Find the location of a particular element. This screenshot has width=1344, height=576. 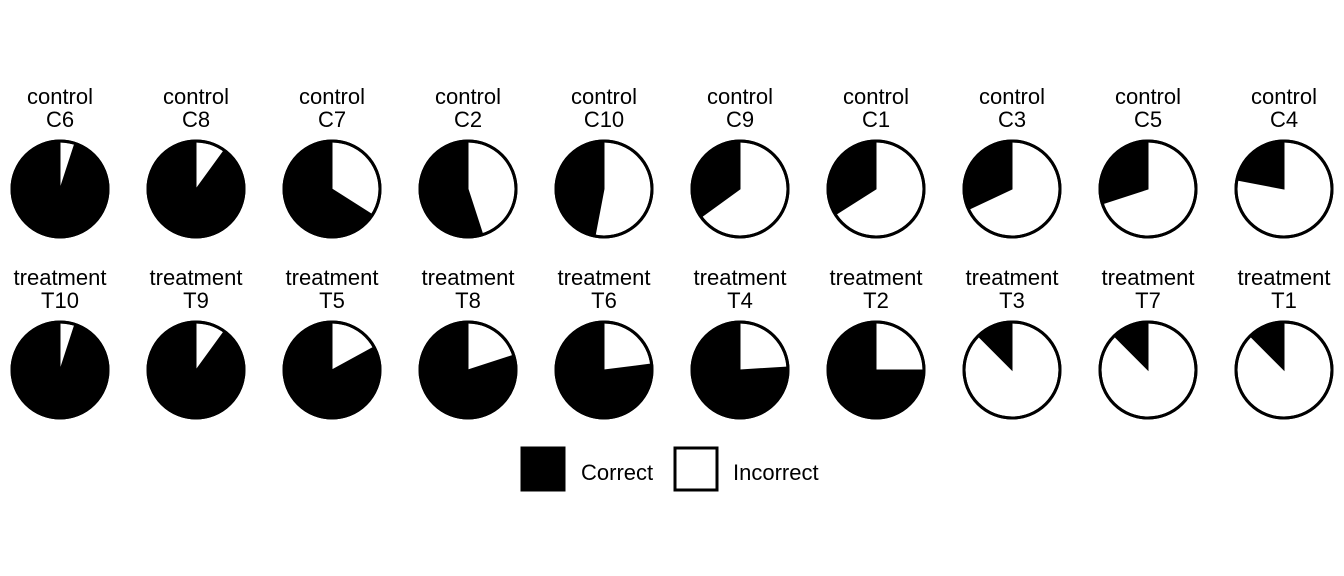

panel-id-label: T9 is located at coordinates (196, 300).